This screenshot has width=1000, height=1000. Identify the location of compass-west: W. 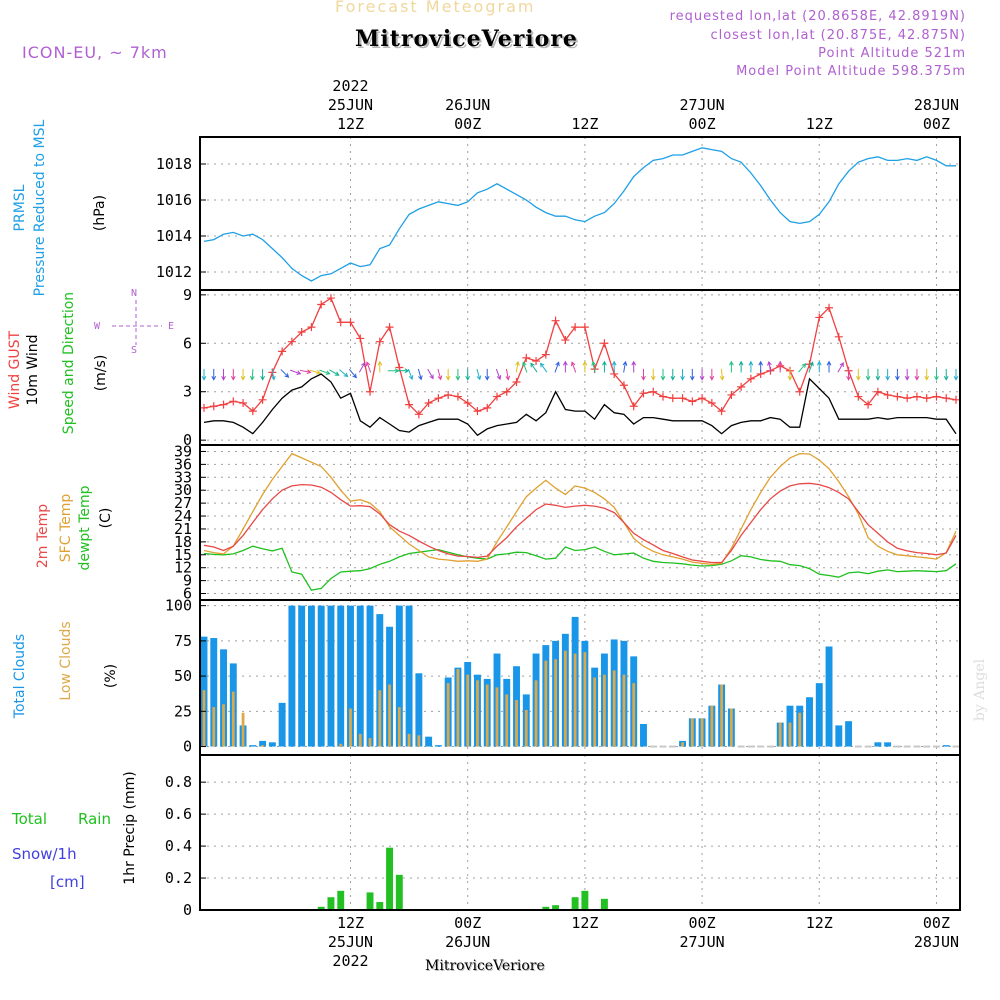
(97, 326).